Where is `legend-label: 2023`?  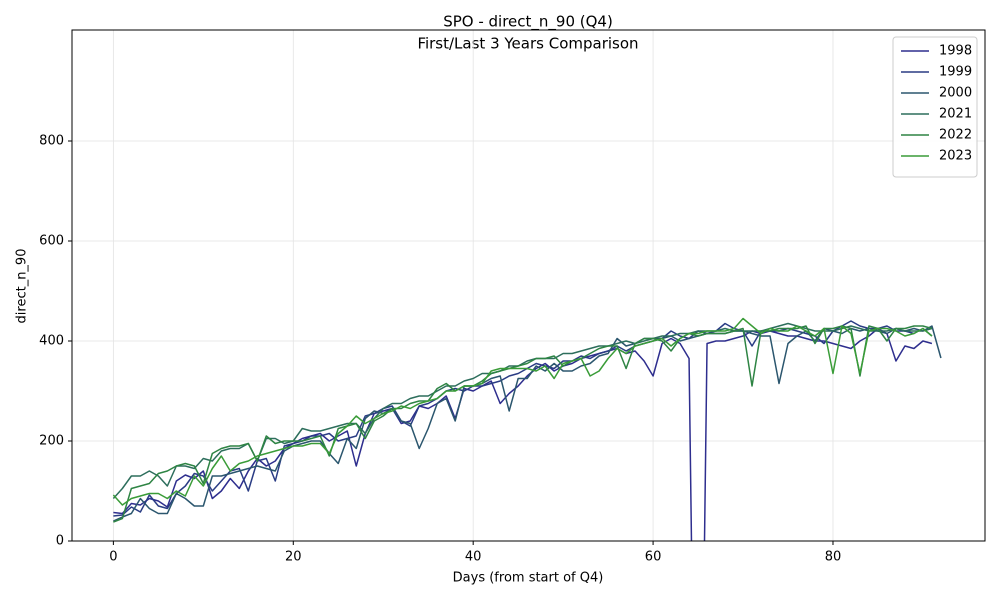 legend-label: 2023 is located at coordinates (955, 156).